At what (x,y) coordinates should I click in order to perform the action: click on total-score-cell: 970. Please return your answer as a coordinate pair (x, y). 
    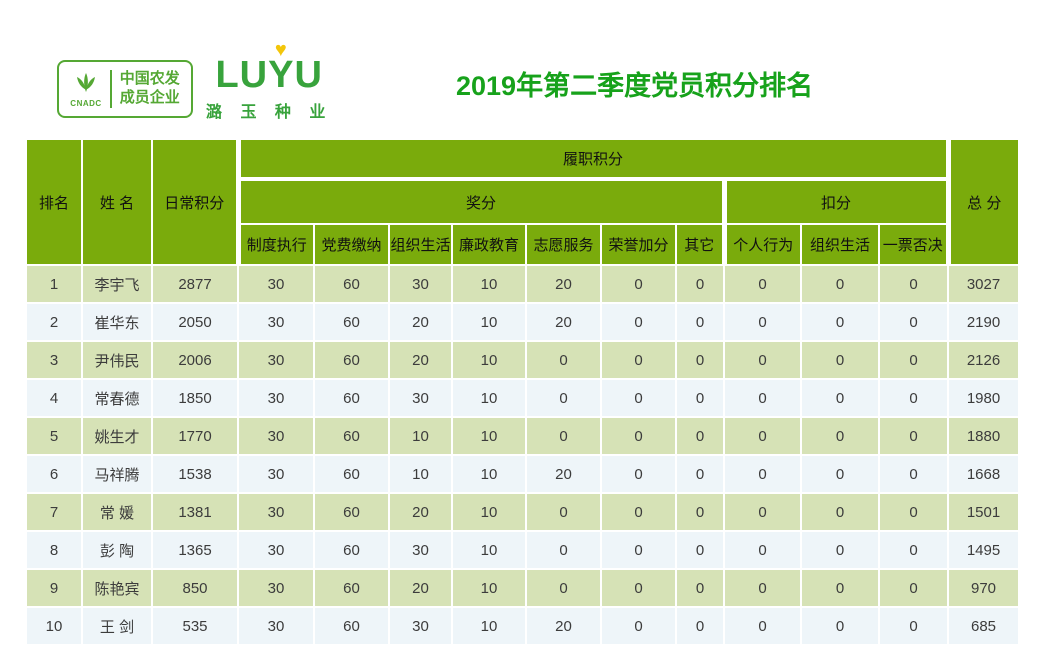
    Looking at the image, I should click on (984, 588).